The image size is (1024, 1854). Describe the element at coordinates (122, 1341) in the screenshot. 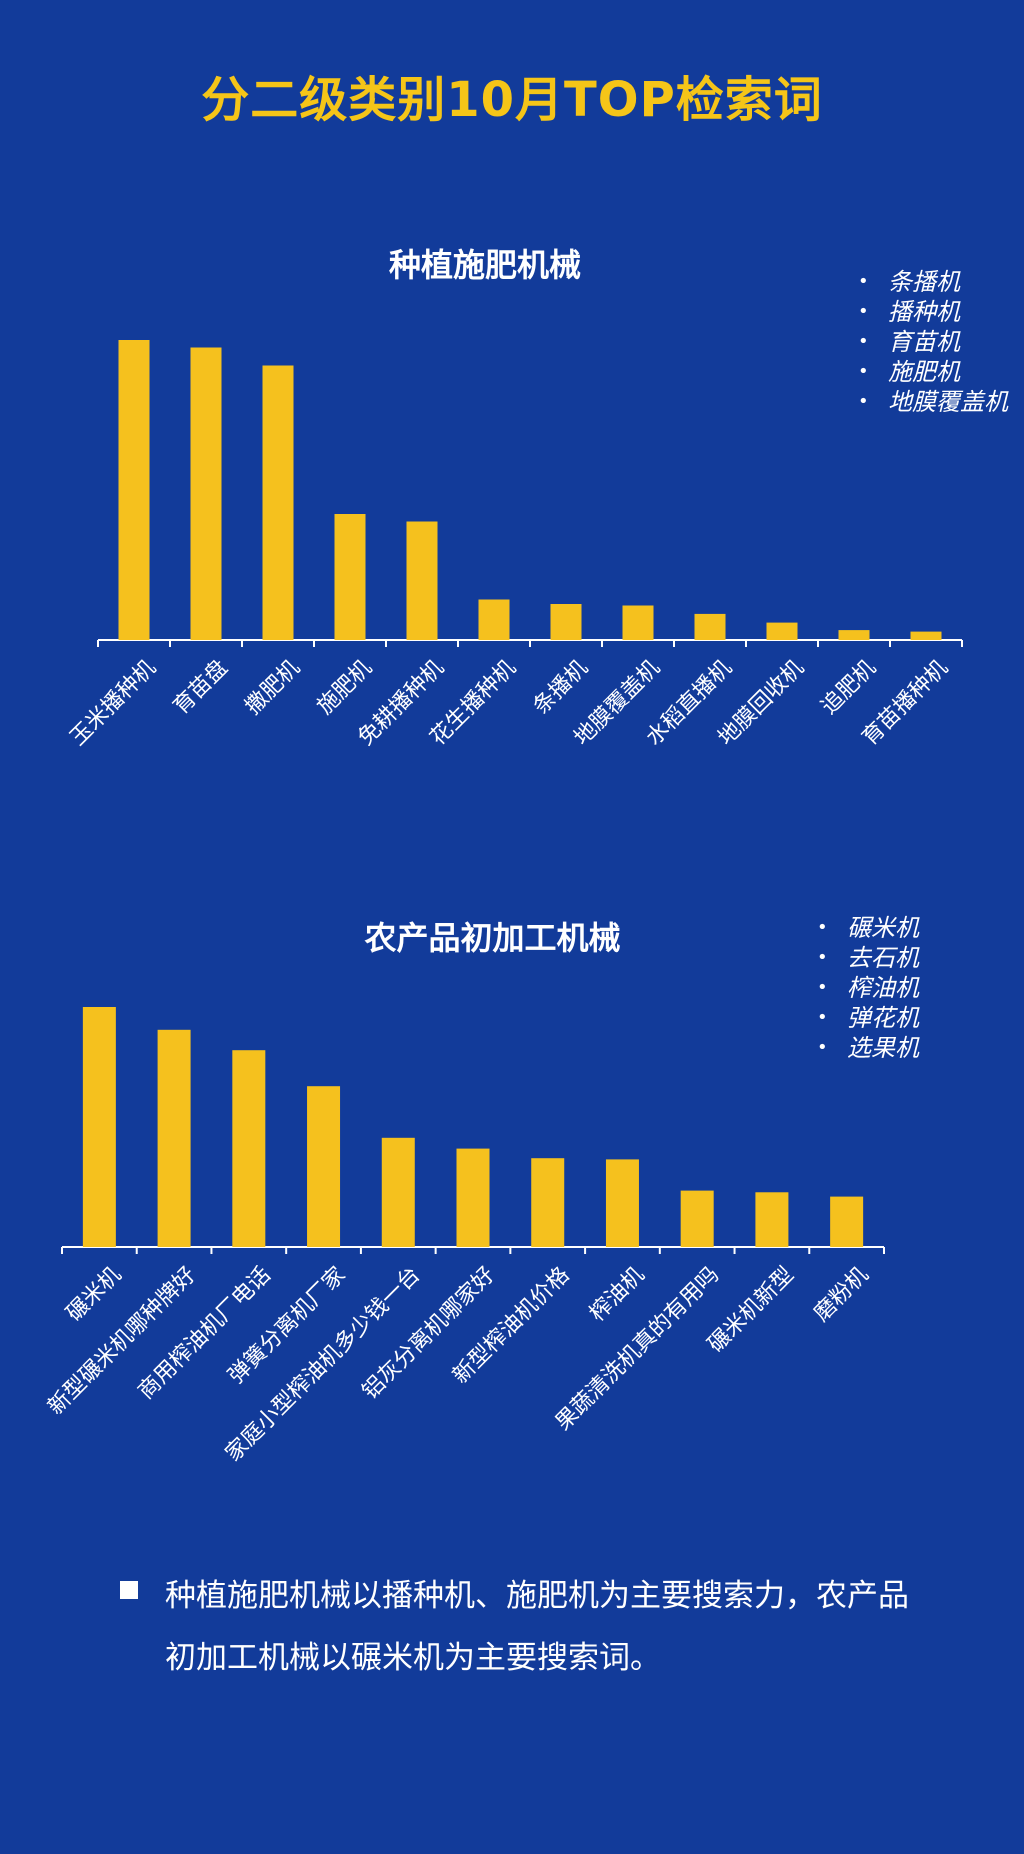

I see `x-tick-label: 新型碾米机哪种牌好` at that location.